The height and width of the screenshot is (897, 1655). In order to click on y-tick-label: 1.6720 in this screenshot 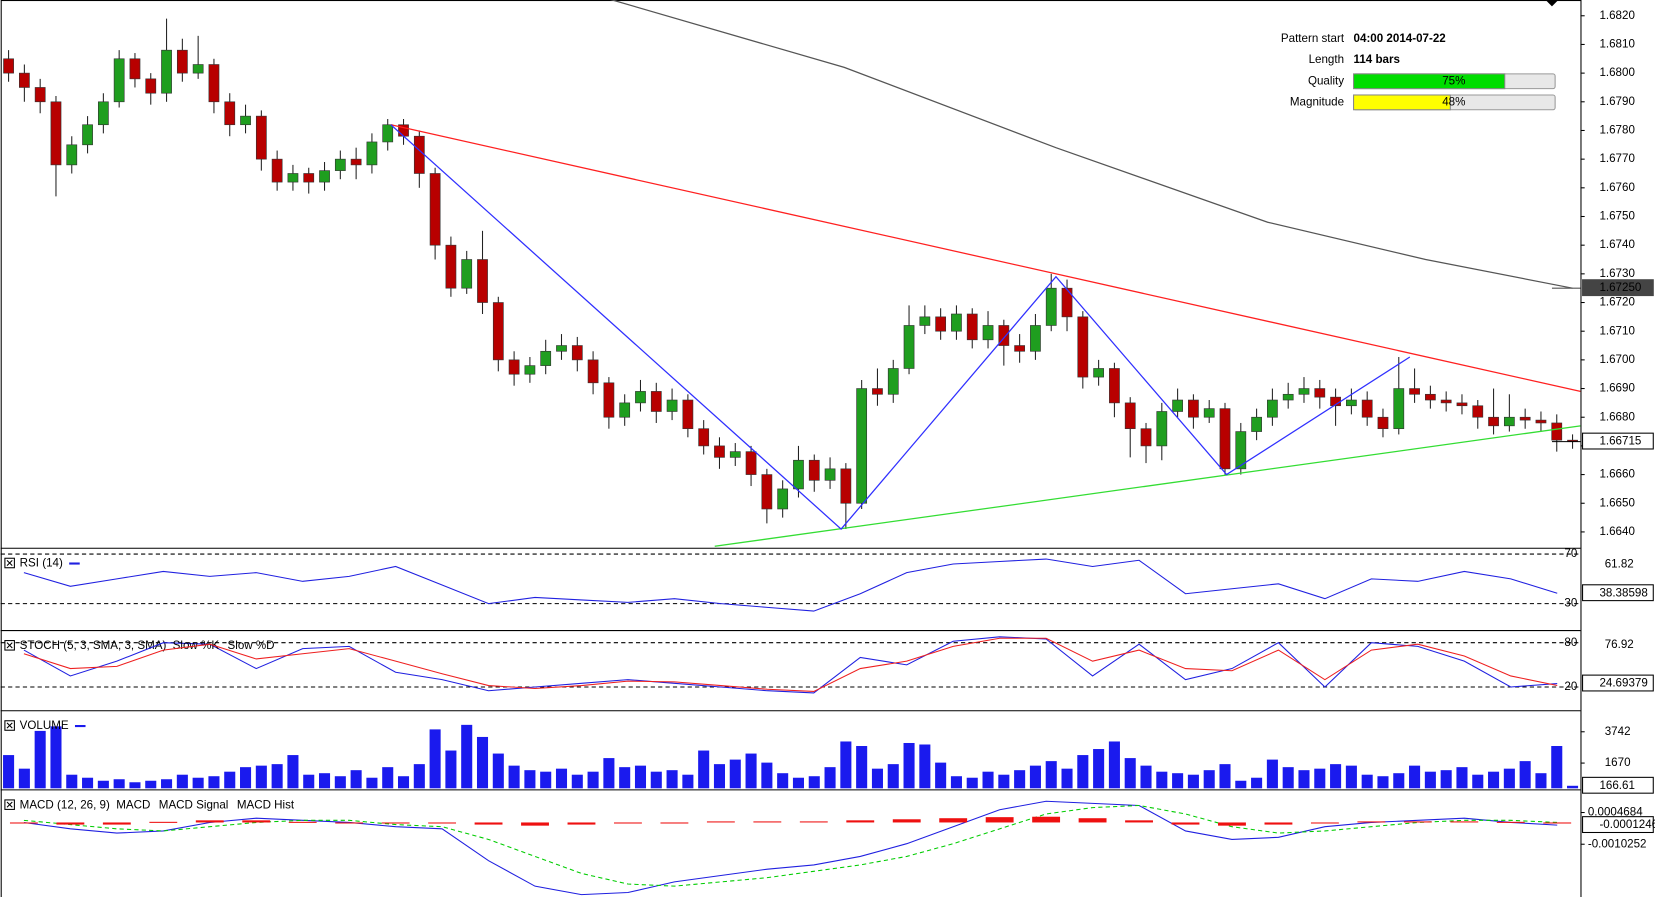, I will do `click(1616, 302)`.